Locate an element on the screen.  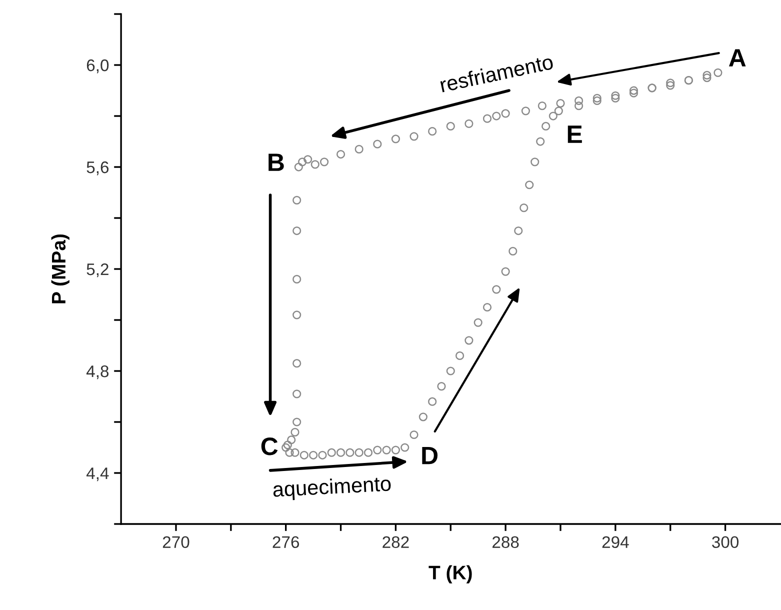
annotation: A is located at coordinates (737, 57).